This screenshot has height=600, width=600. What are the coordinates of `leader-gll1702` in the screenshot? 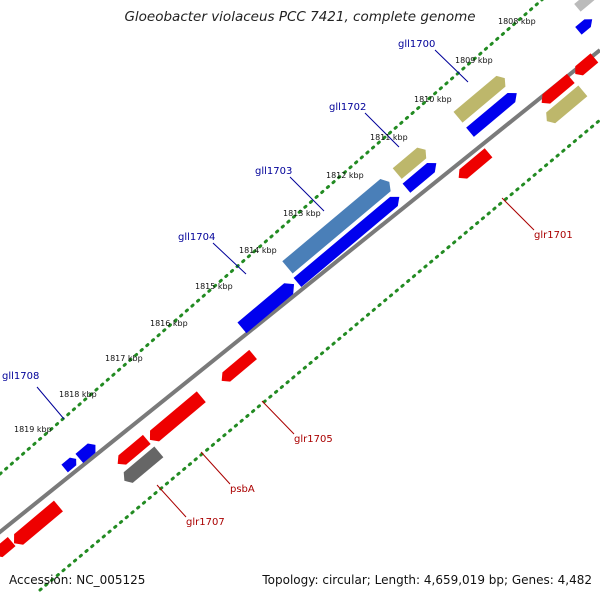 It's located at (382, 130).